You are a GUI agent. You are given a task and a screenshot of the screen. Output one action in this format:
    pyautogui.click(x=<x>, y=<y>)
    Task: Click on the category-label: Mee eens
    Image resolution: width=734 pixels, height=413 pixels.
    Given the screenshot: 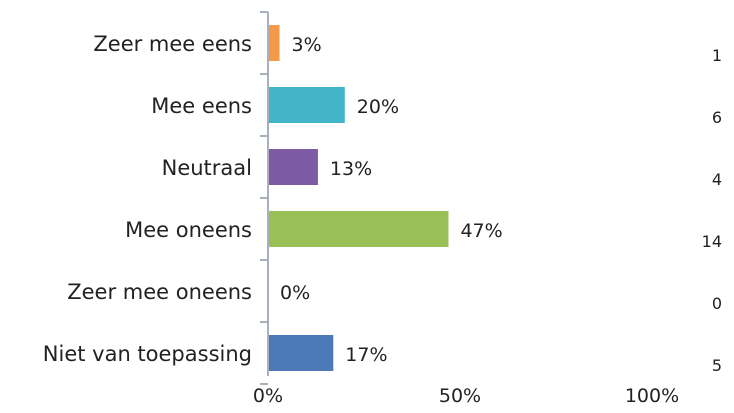 What is the action you would take?
    pyautogui.click(x=201, y=106)
    